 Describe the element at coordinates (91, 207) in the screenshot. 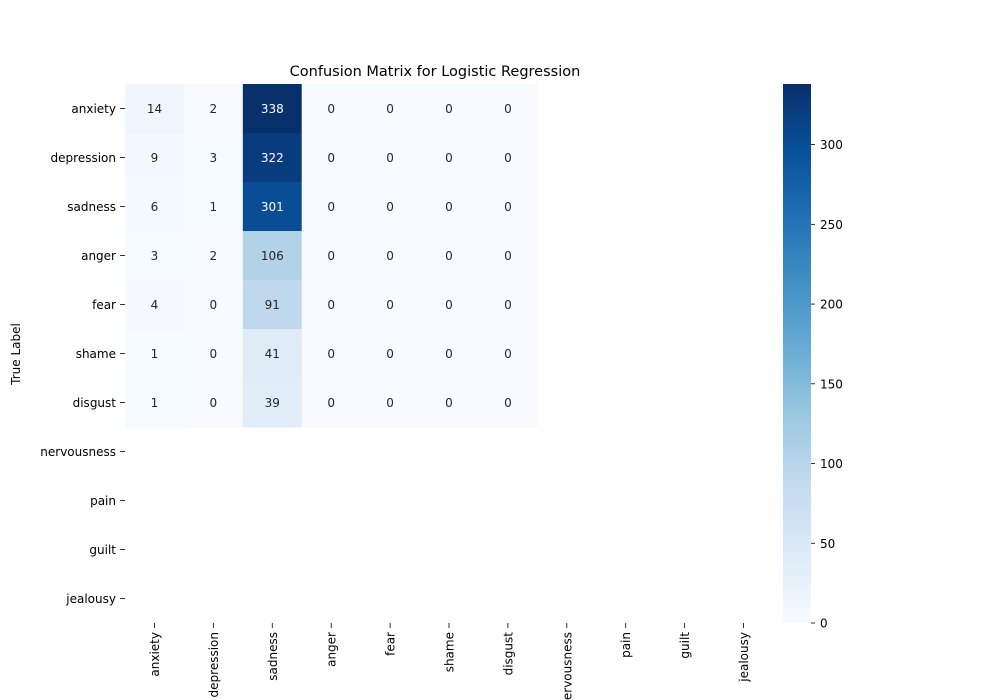

I see `row-tick-label: sadness` at that location.